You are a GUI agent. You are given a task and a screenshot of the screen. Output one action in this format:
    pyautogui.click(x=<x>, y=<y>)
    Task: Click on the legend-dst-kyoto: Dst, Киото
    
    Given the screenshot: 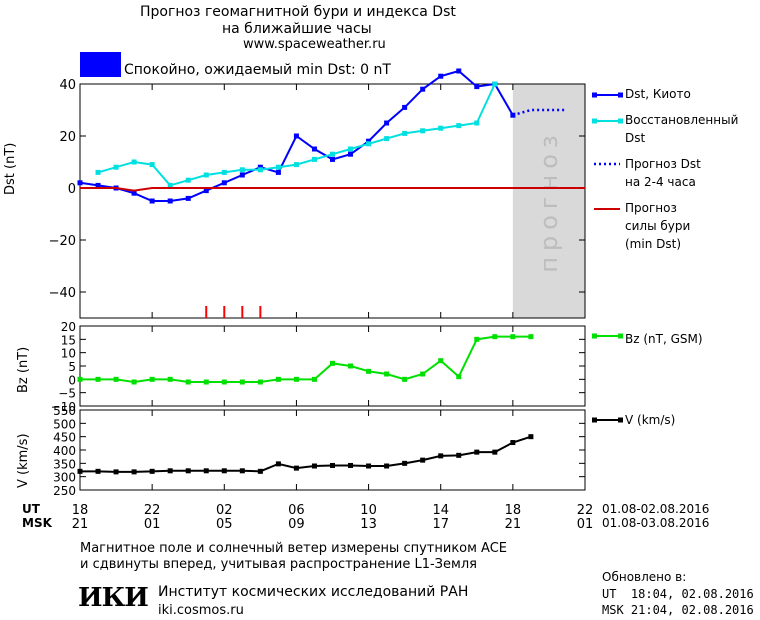 What is the action you would take?
    pyautogui.click(x=658, y=94)
    